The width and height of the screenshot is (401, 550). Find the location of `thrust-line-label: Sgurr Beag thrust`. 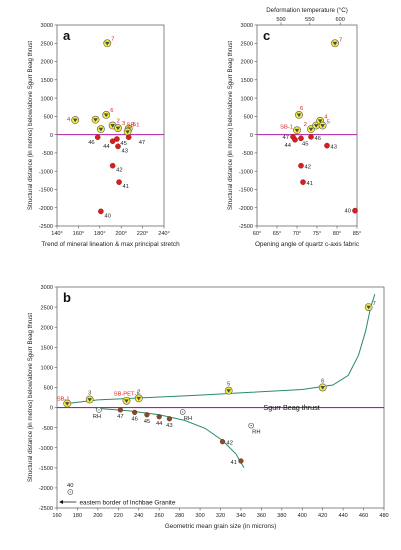

thrust-line-label: Sgurr Beag thrust is located at coordinates (291, 407).